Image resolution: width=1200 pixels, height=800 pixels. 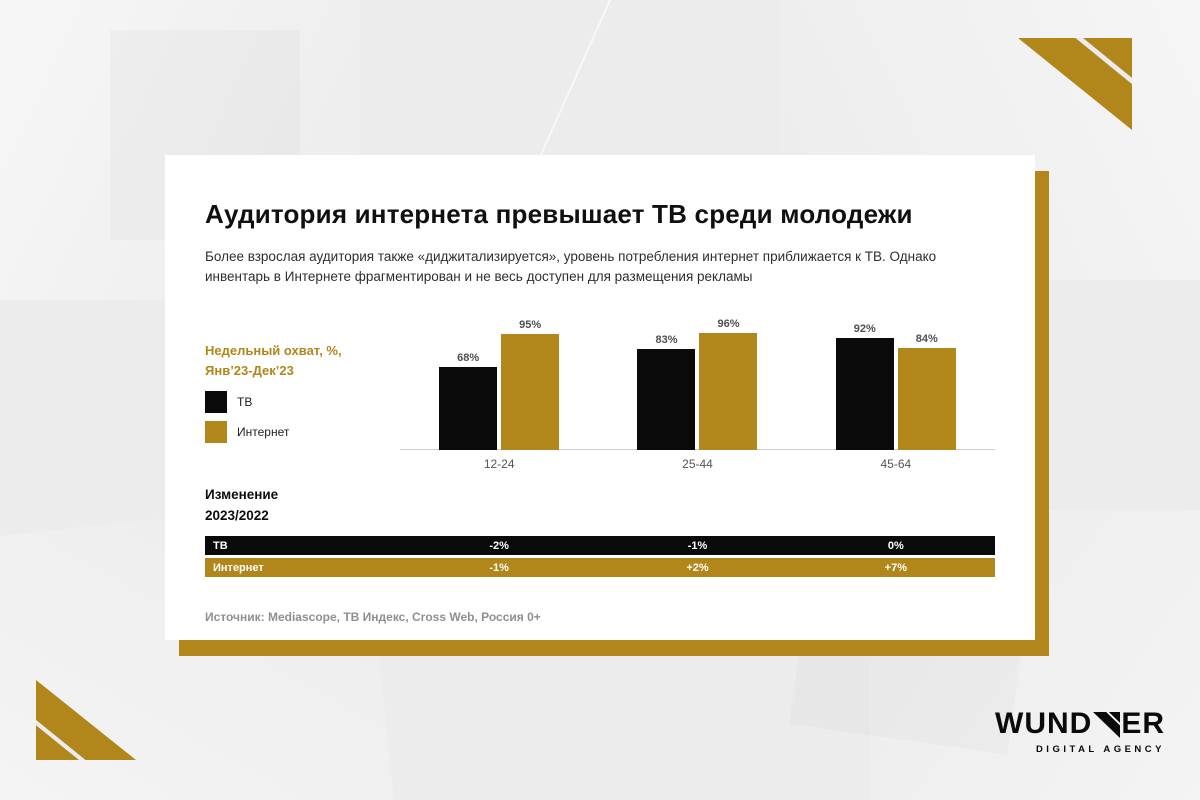 What do you see at coordinates (1075, 84) in the screenshot?
I see `gold-arrow-ornament-top-right` at bounding box center [1075, 84].